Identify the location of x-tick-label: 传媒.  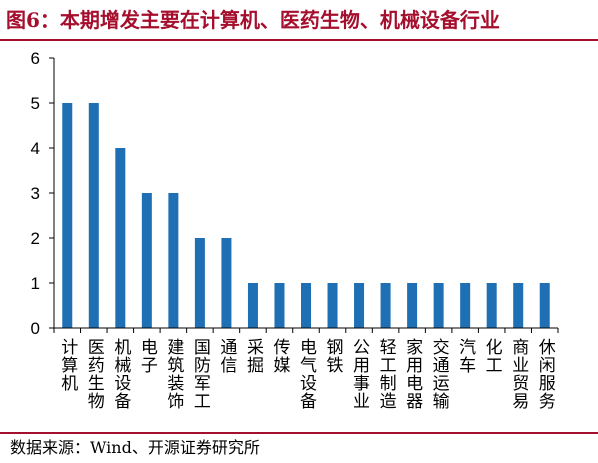
(279, 356).